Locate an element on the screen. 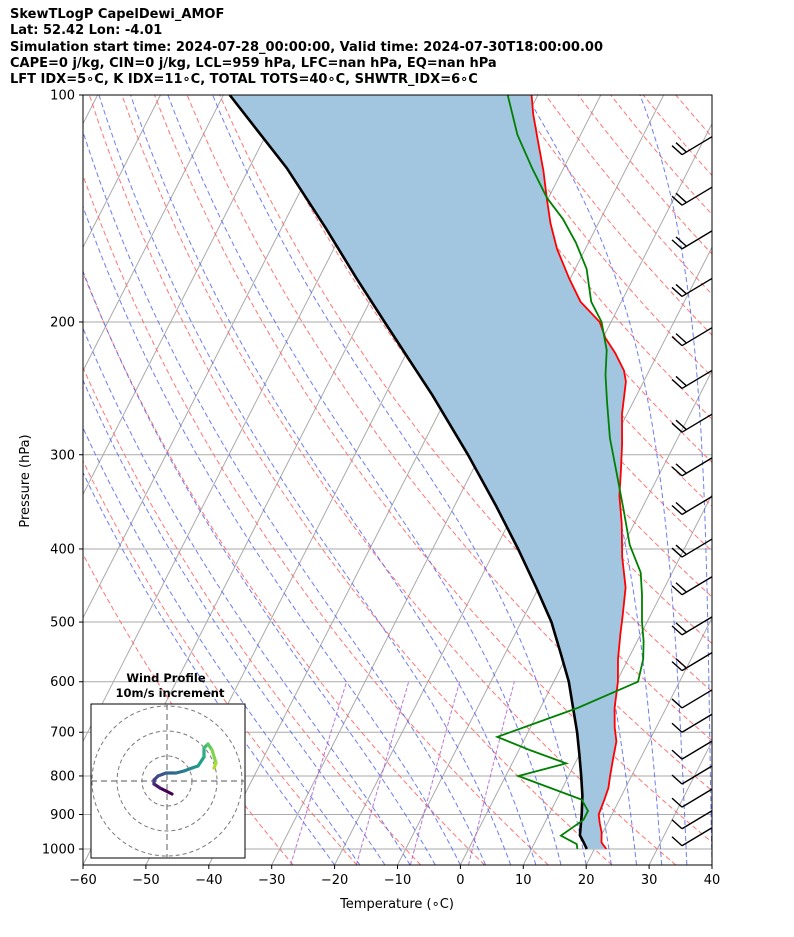 Image resolution: width=794 pixels, height=937 pixels. y-tick-label: 1000 is located at coordinates (58, 850).